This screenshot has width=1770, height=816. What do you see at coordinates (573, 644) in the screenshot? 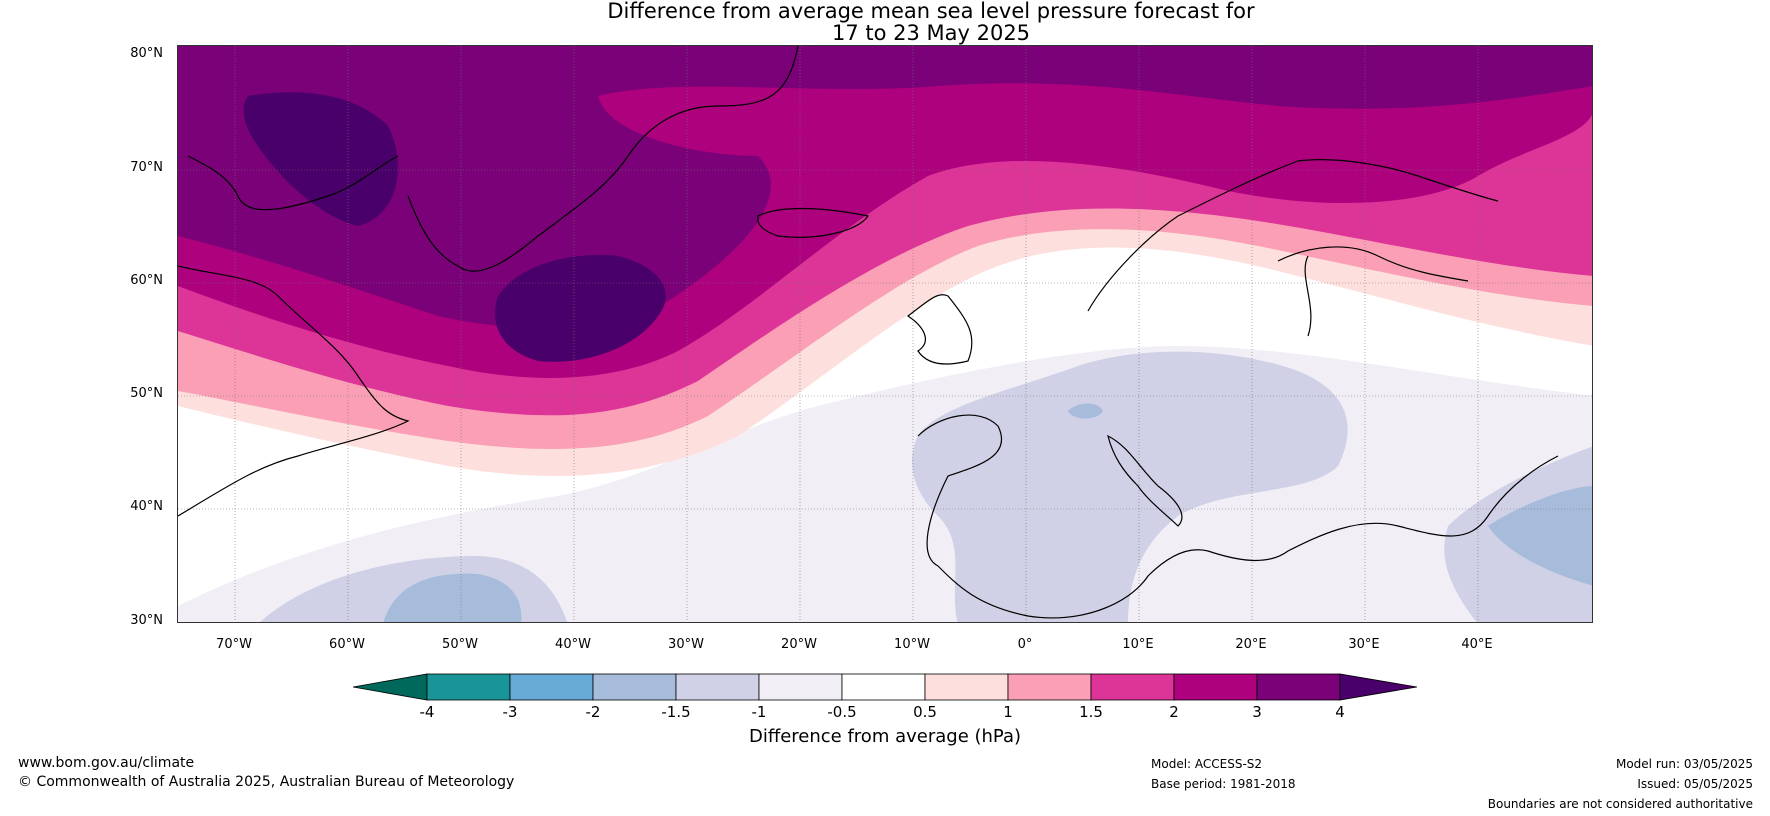
I see `lon-label-40w: 40°W` at bounding box center [573, 644].